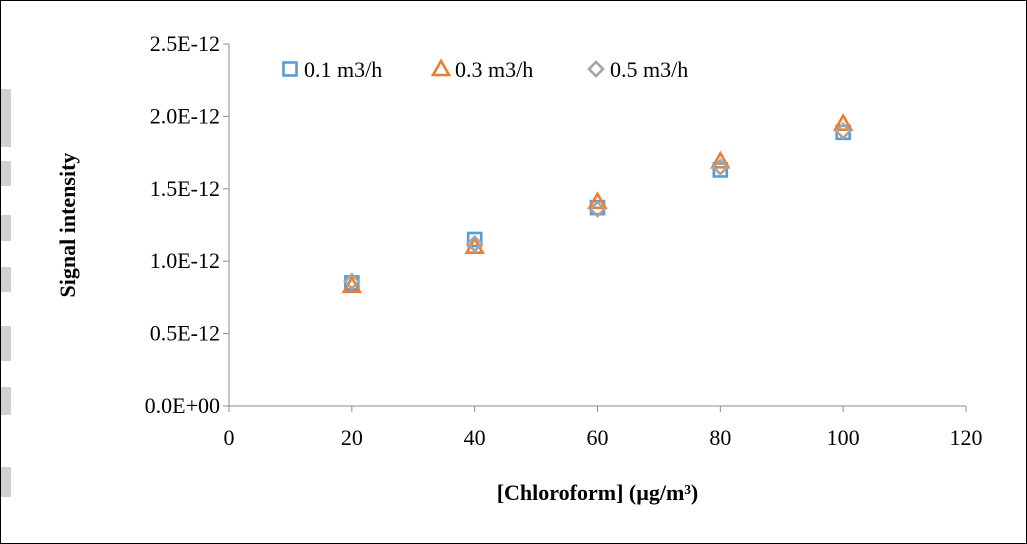  I want to click on legend-marker-diamond, so click(596, 69).